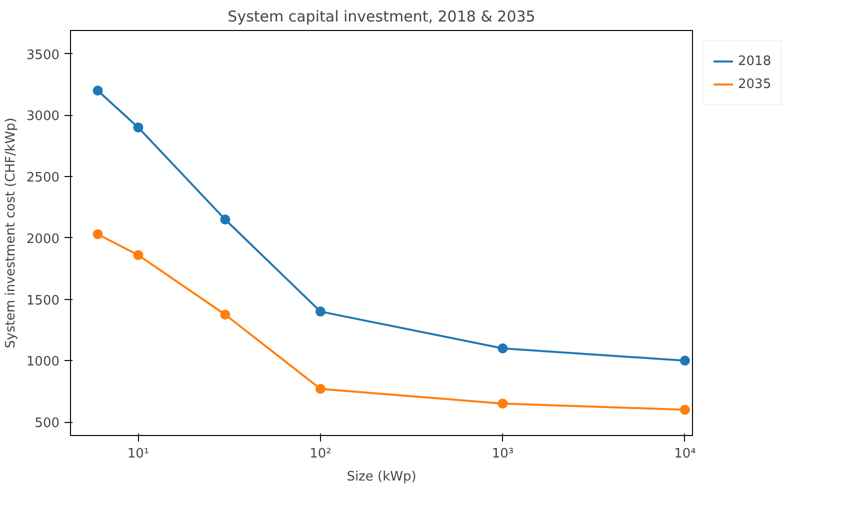 The width and height of the screenshot is (862, 510). What do you see at coordinates (503, 454) in the screenshot?
I see `x-tick-label: 10³` at bounding box center [503, 454].